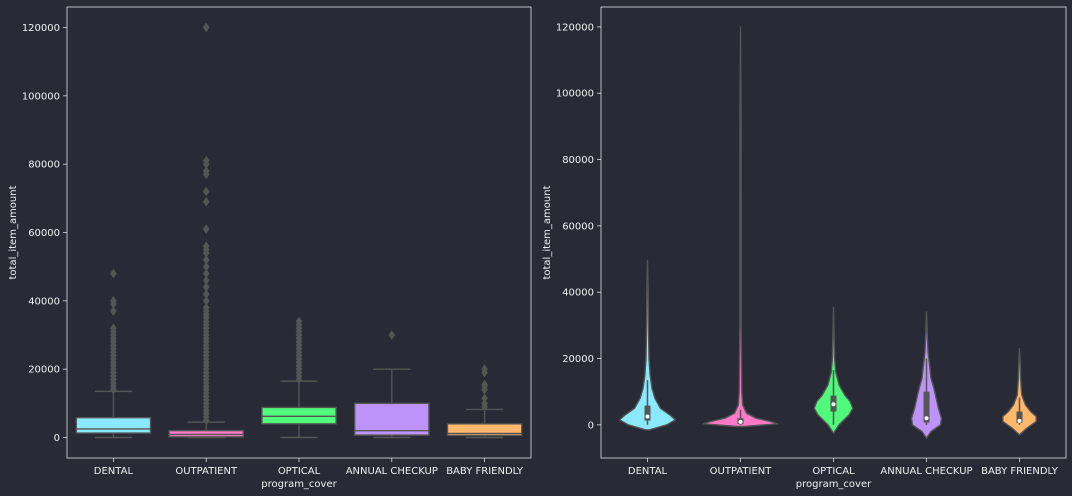 The height and width of the screenshot is (496, 1072). I want to click on violin-optical, so click(833, 370).